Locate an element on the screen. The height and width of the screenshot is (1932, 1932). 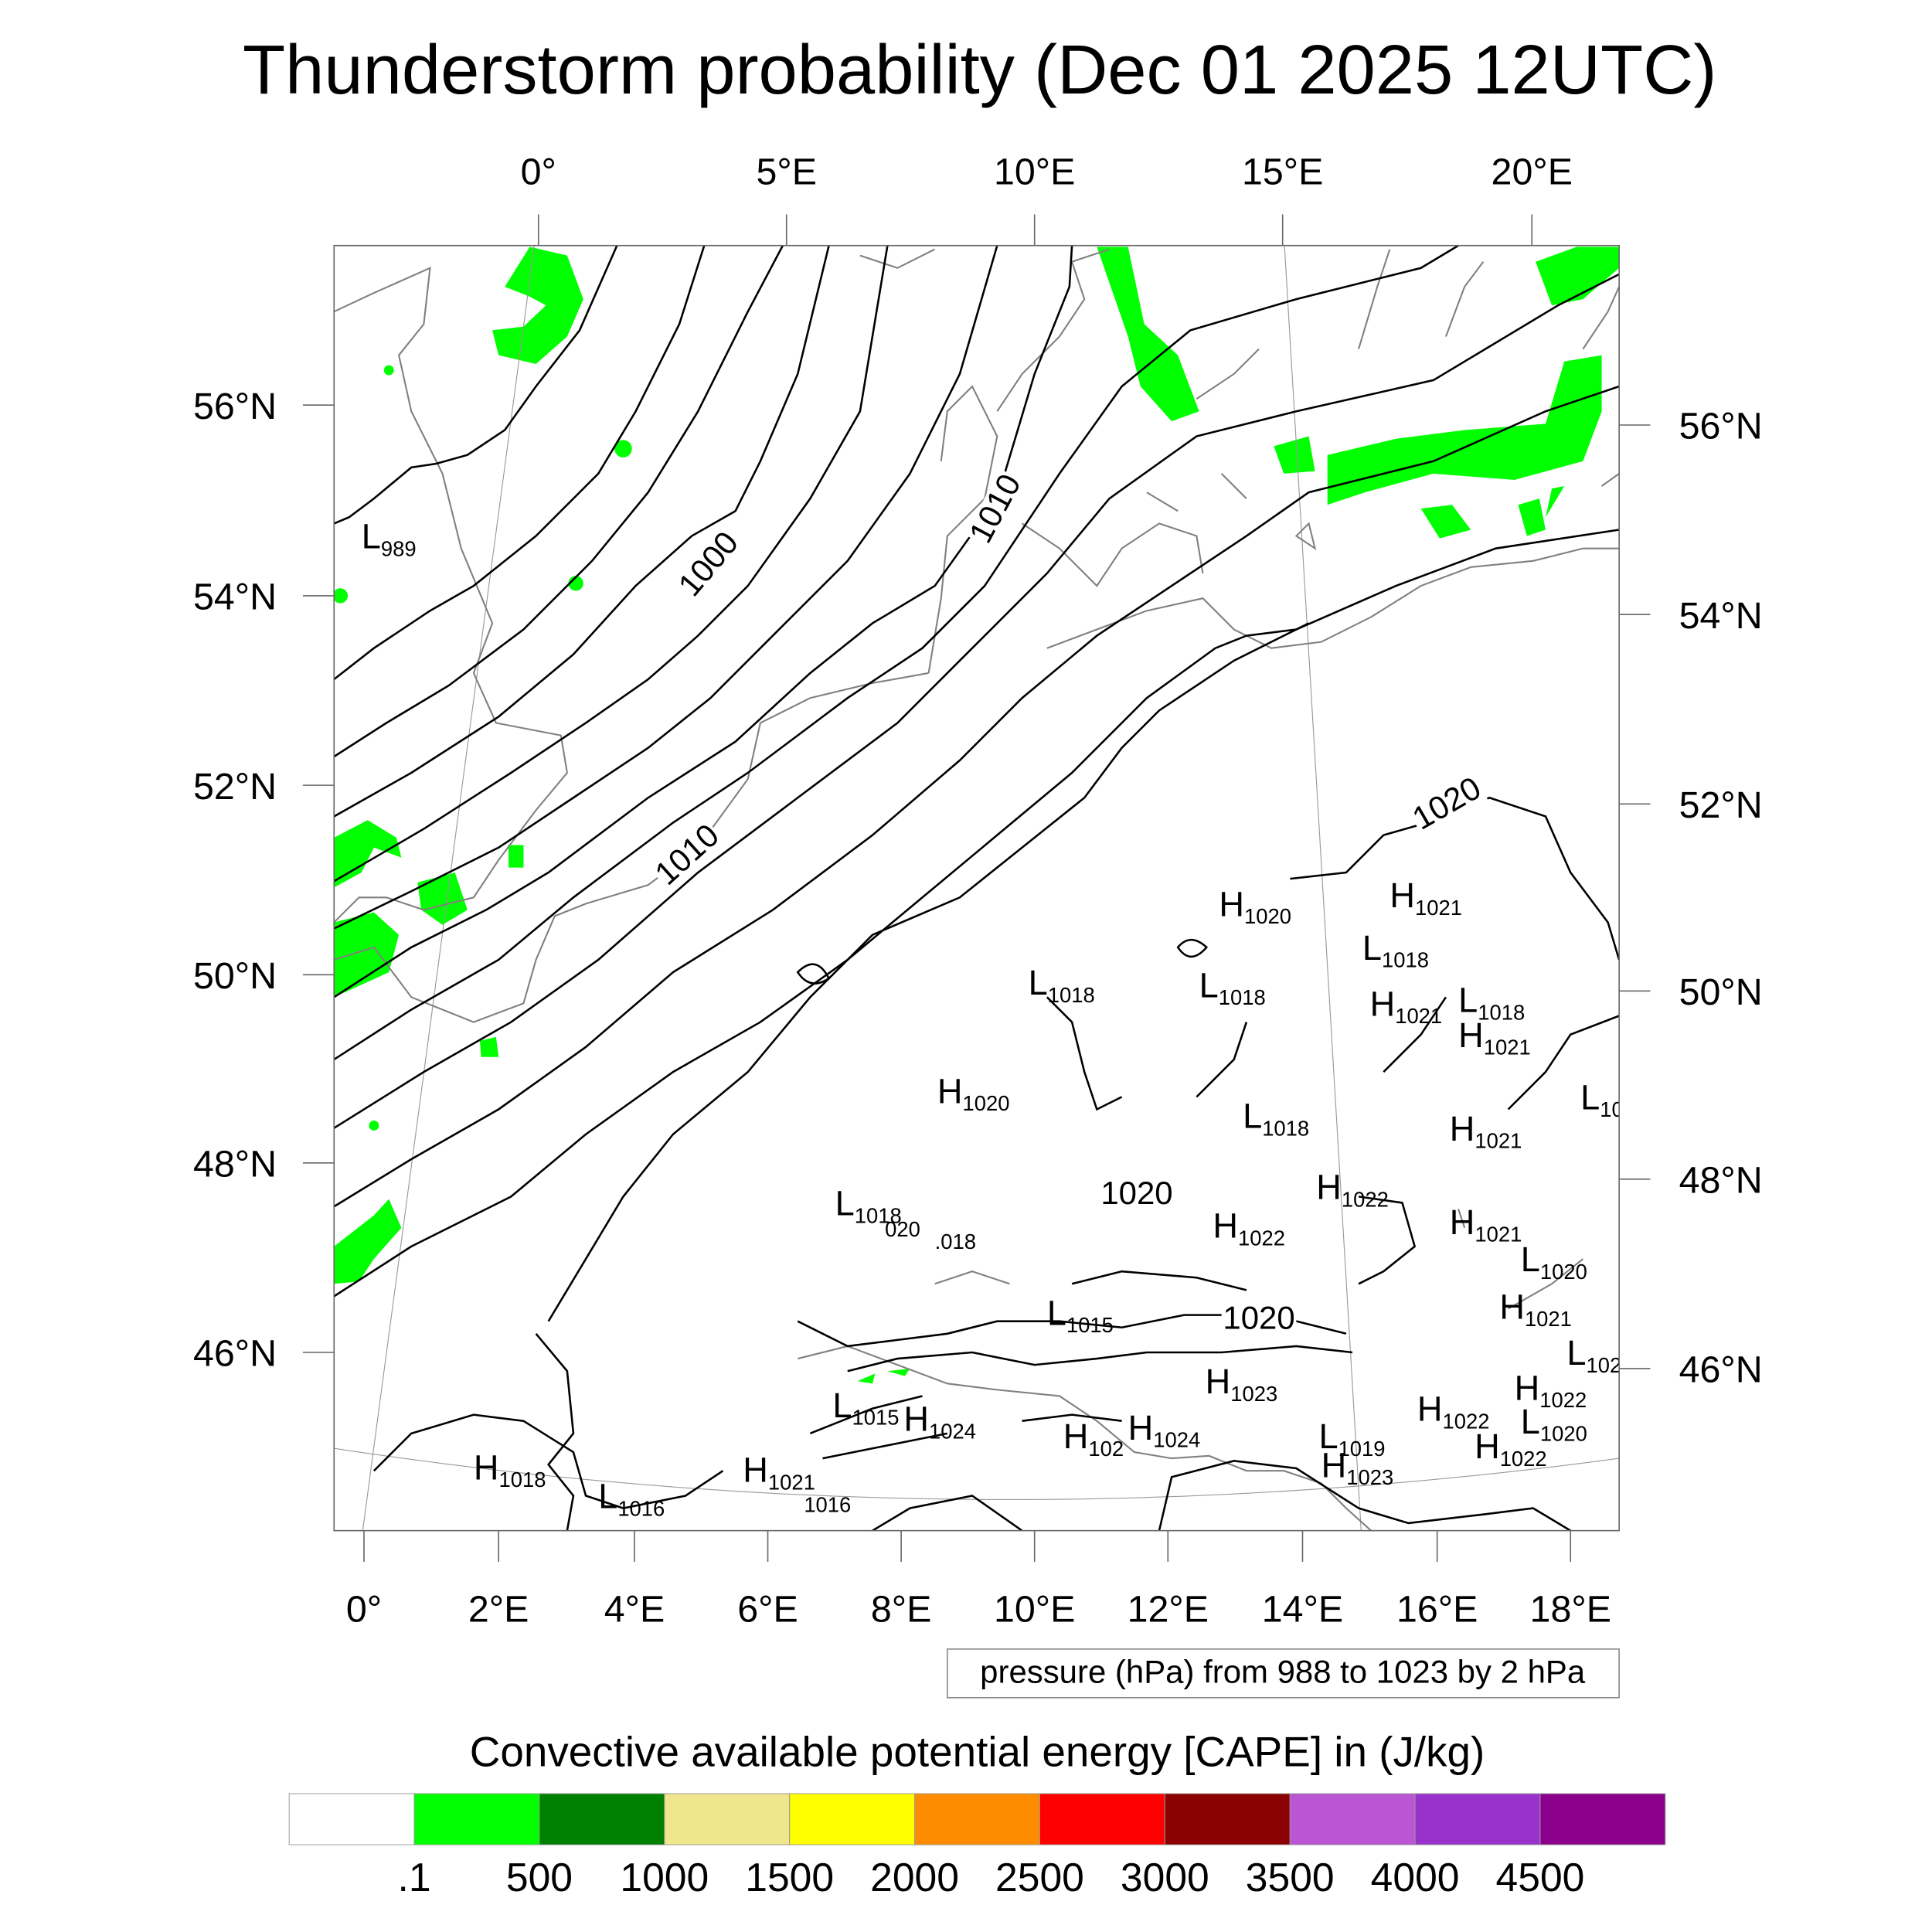
isobar-label: 1000 is located at coordinates (708, 564).